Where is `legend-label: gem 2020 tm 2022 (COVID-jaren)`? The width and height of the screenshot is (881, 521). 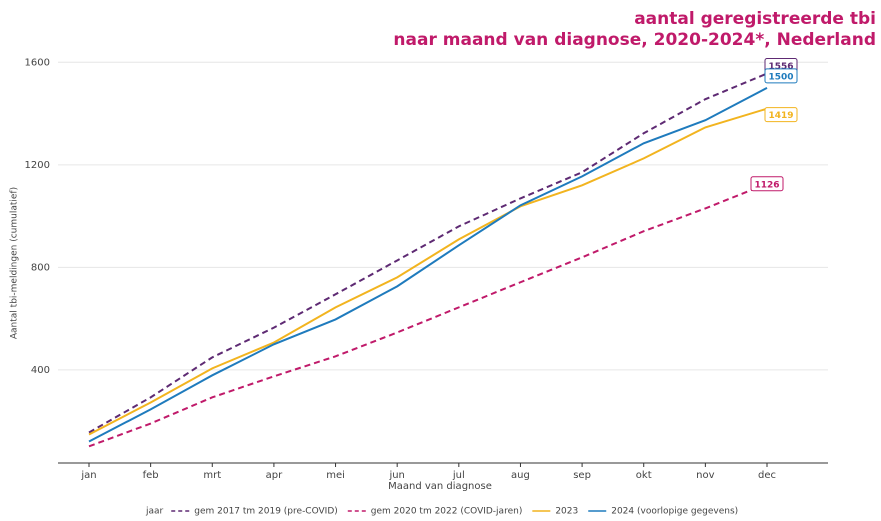 legend-label: gem 2020 tm 2022 (COVID-jaren) is located at coordinates (447, 512).